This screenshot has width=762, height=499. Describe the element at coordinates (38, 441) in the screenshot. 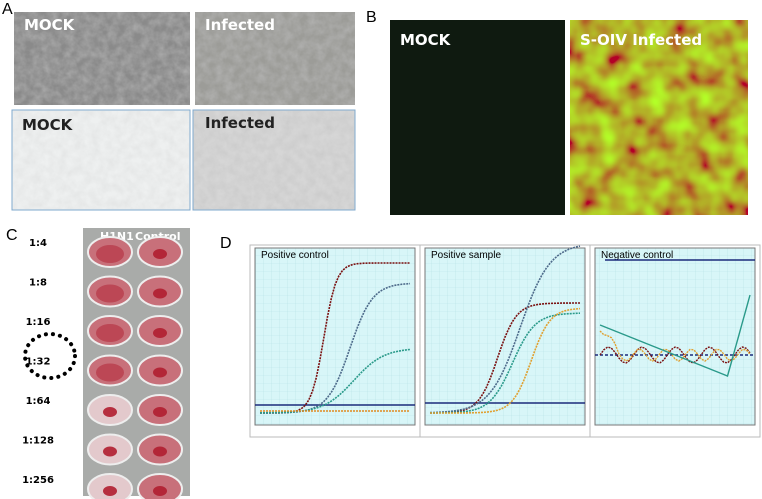

I see `dilution-label: 1:128` at that location.